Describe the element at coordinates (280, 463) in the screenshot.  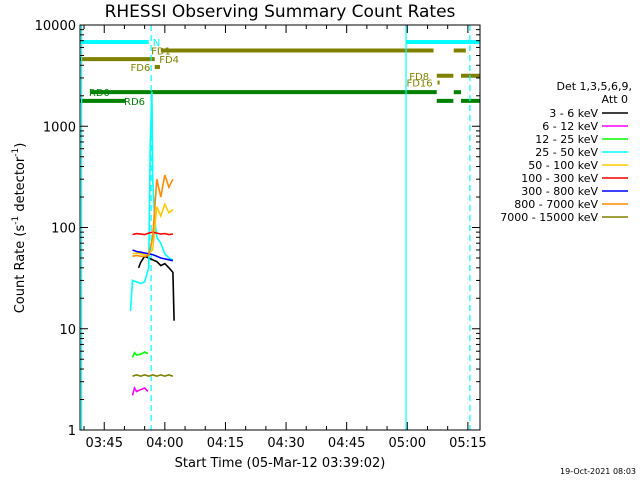
I see `x-axis-label: Start Time (05-Mar-12 03:39:02)` at that location.